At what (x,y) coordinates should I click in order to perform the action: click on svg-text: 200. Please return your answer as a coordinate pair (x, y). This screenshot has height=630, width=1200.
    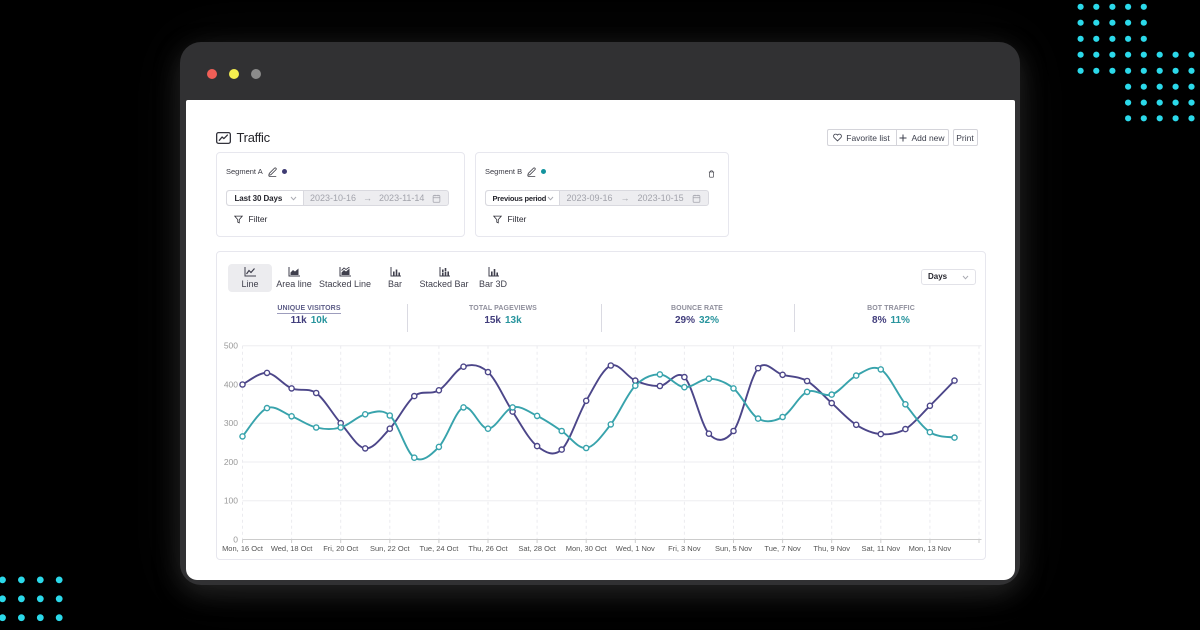
    Looking at the image, I should click on (231, 462).